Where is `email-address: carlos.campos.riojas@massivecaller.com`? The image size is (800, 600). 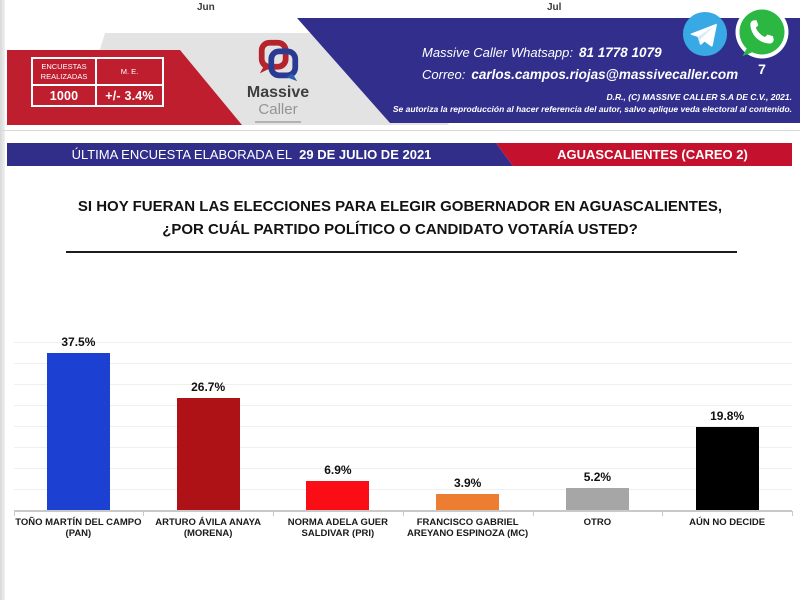
email-address: carlos.campos.riojas@massivecaller.com is located at coordinates (605, 74).